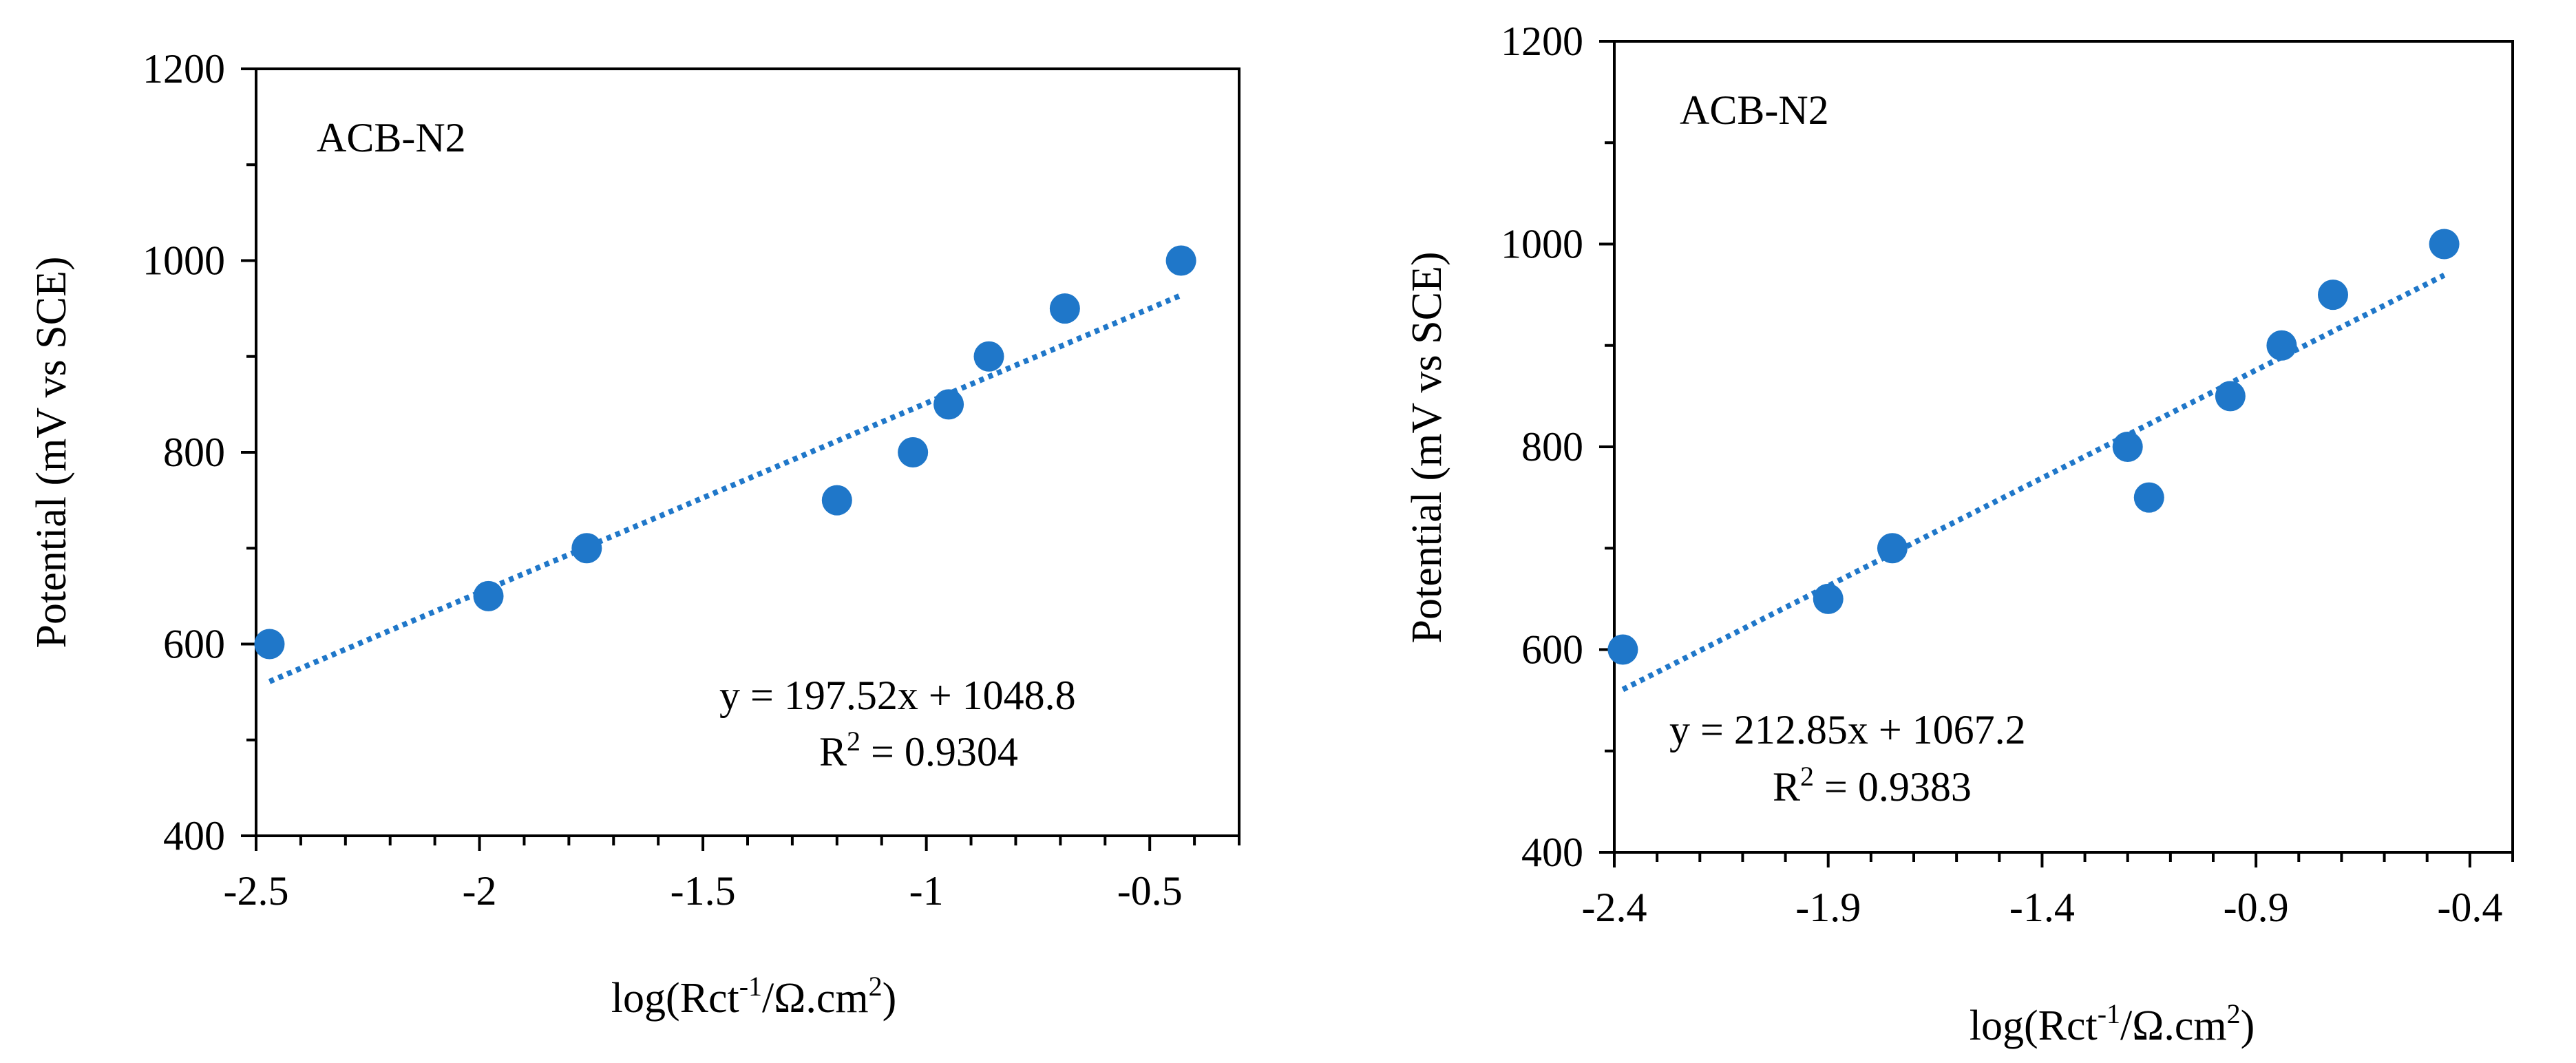  I want to click on x-tick-label: -2, so click(480, 891).